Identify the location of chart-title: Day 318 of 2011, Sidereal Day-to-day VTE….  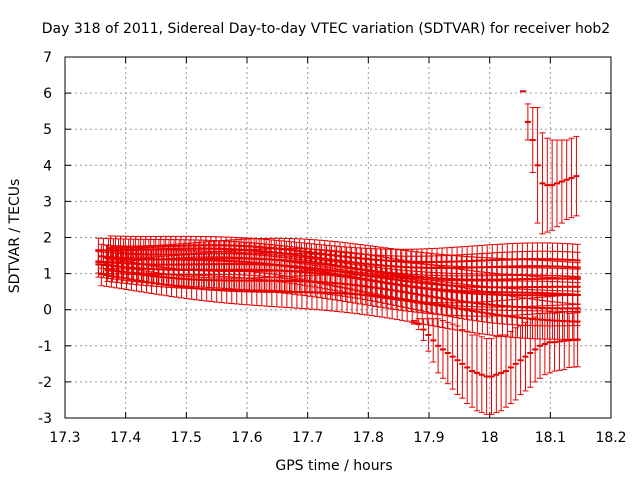
(326, 29).